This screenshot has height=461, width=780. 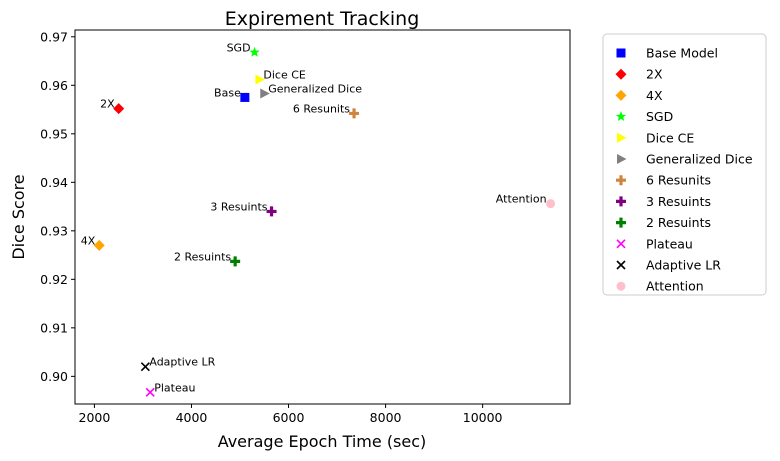 I want to click on legend-label: 3 Resuints, so click(x=678, y=201).